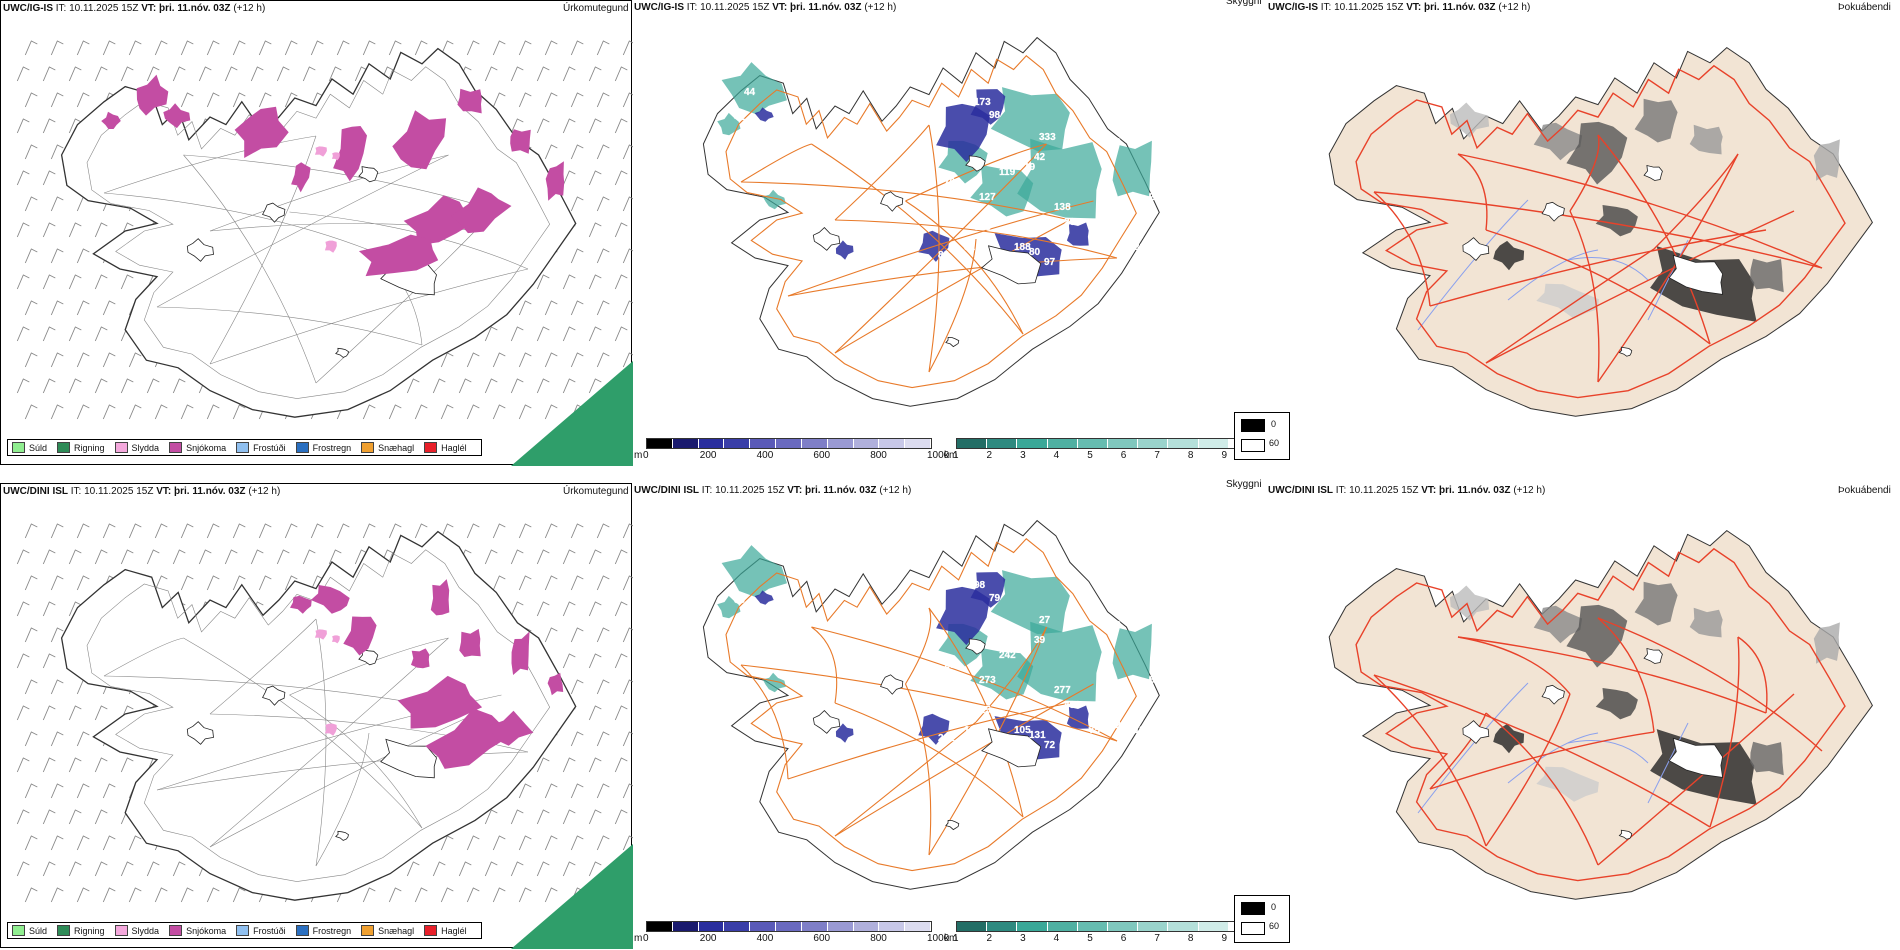 The image size is (1900, 950). I want to click on legend-label: Haglél, so click(454, 447).